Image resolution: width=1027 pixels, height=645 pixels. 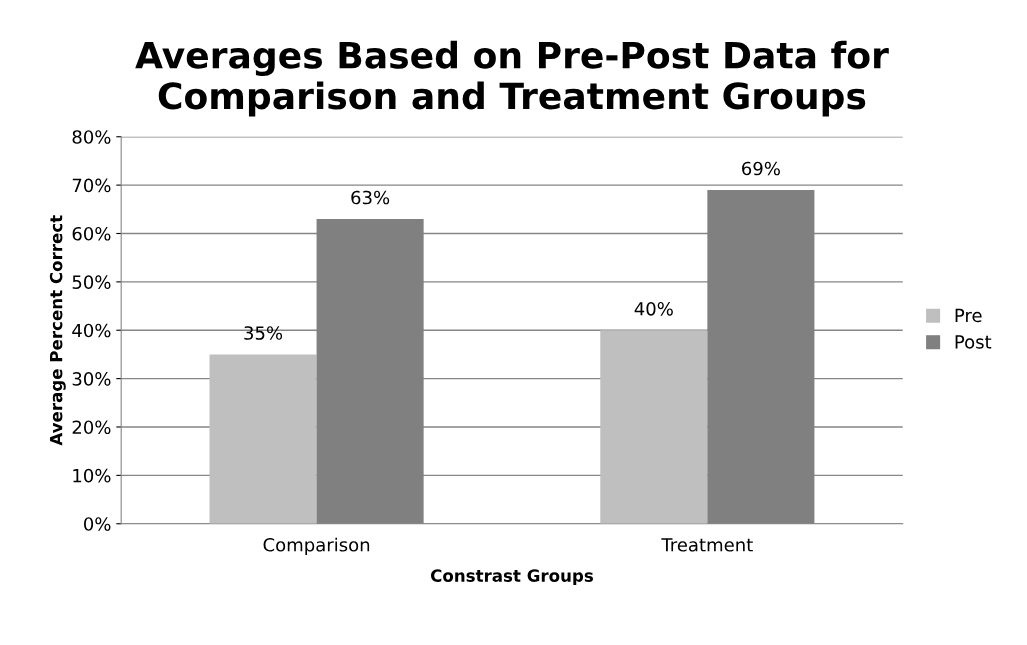 What do you see at coordinates (707, 545) in the screenshot?
I see `x-tick-label: Treatment` at bounding box center [707, 545].